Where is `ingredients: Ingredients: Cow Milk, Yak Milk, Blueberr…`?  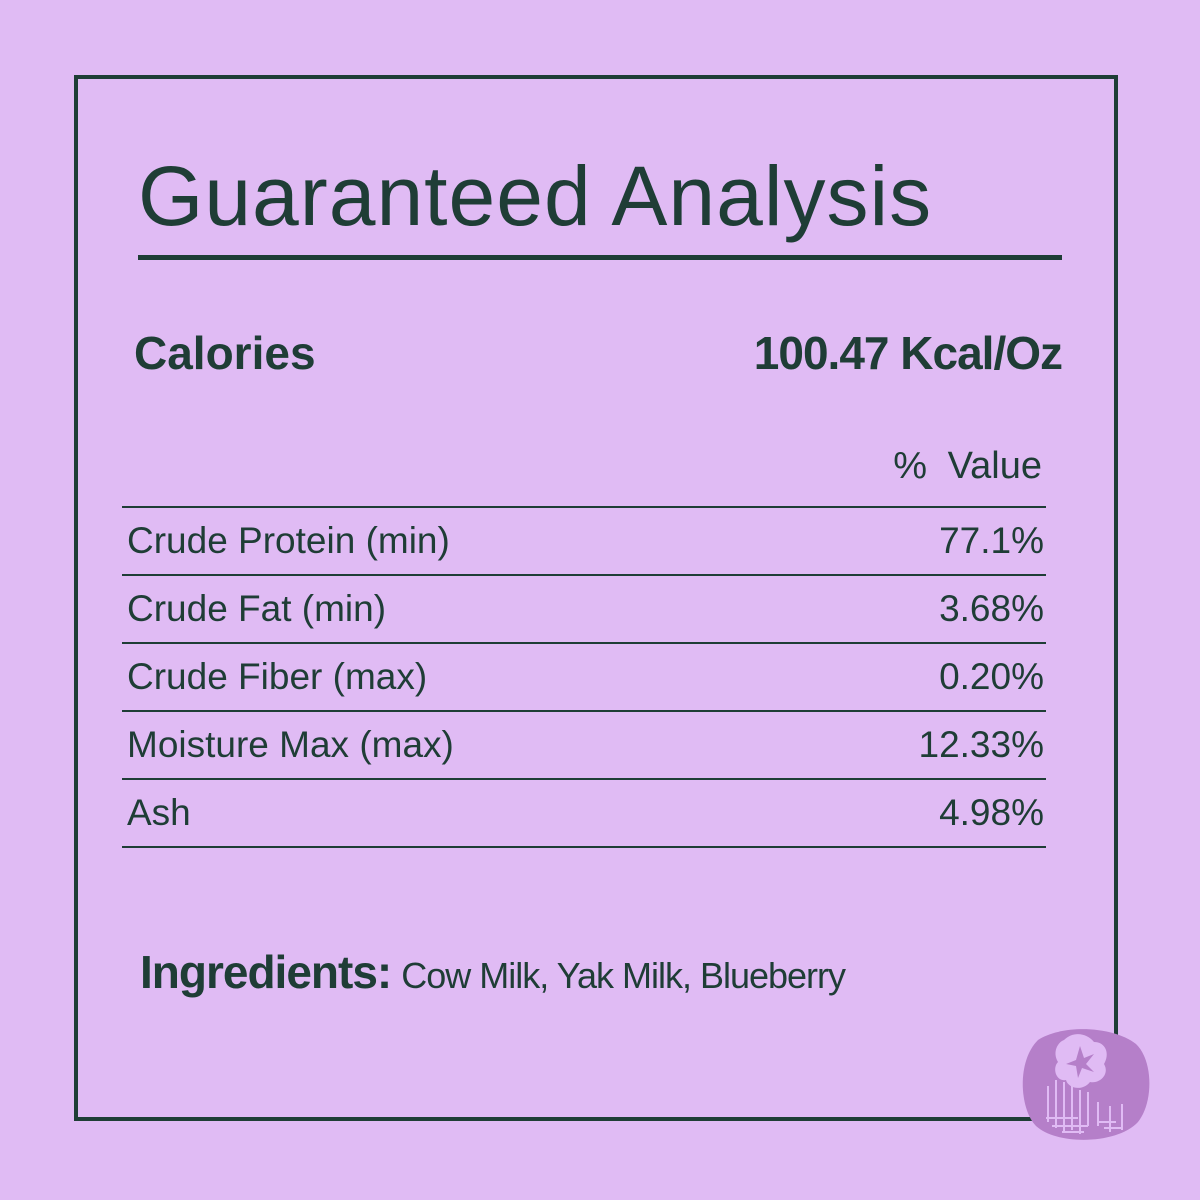
ingredients: Ingredients: Cow Milk, Yak Milk, Blueberr… is located at coordinates (493, 972).